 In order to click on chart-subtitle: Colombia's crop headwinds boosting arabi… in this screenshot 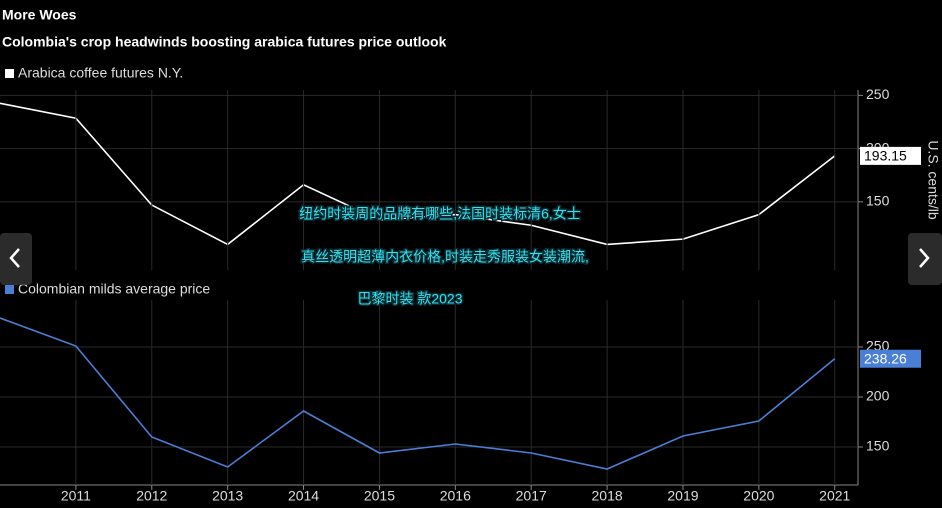, I will do `click(224, 42)`.